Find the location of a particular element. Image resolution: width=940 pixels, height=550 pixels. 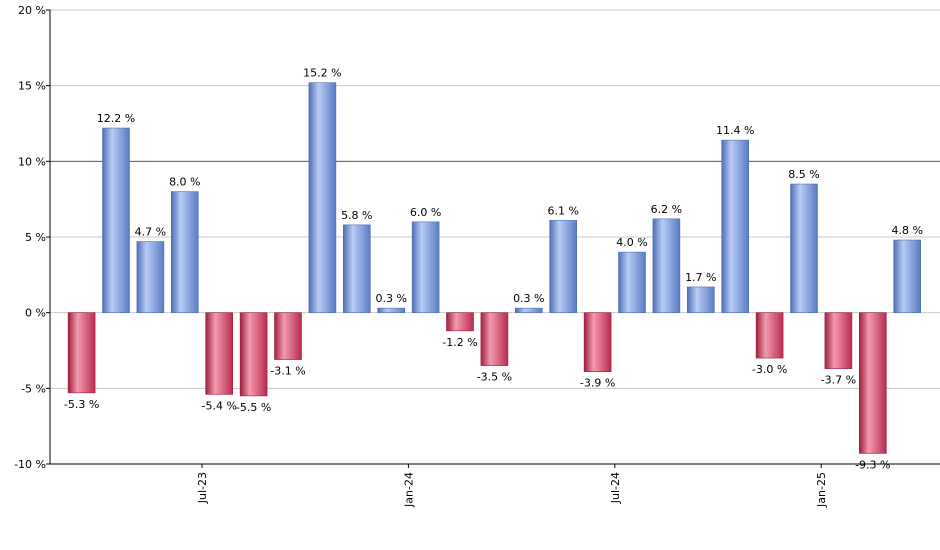

data-label: -1.2 % is located at coordinates (459, 342).